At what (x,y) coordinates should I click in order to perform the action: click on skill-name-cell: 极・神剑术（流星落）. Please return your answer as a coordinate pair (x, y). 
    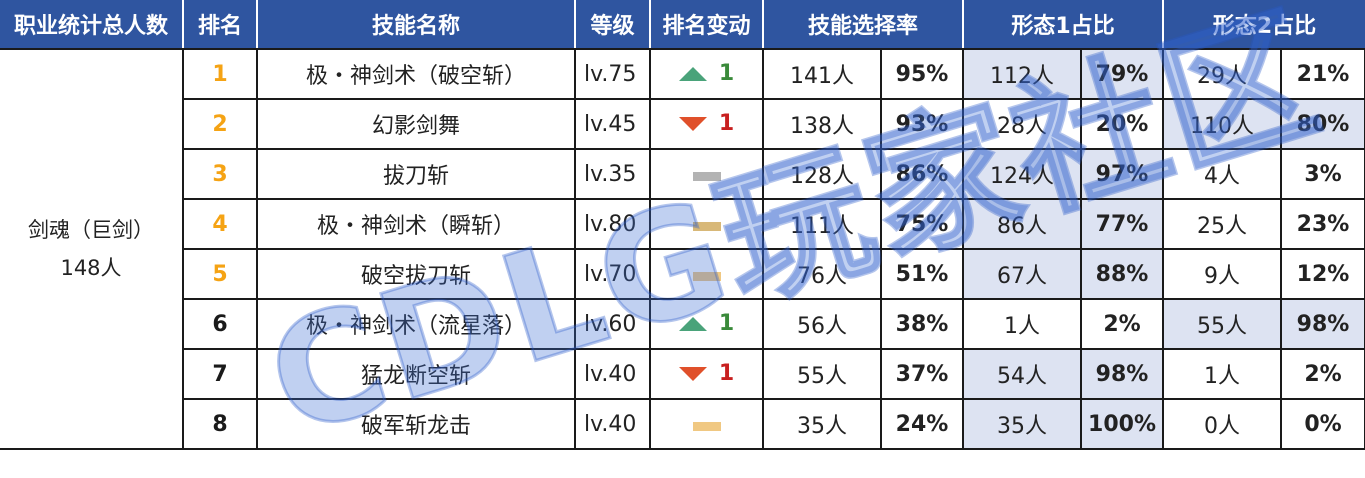
    Looking at the image, I should click on (416, 324).